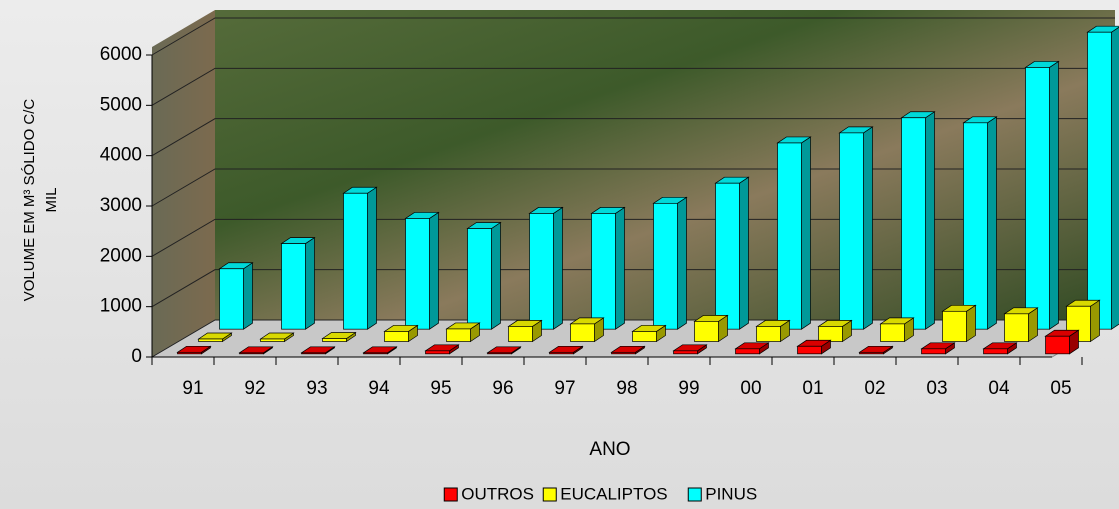 Image resolution: width=1119 pixels, height=509 pixels. What do you see at coordinates (183, 183) in the screenshot?
I see `side-wall` at bounding box center [183, 183].